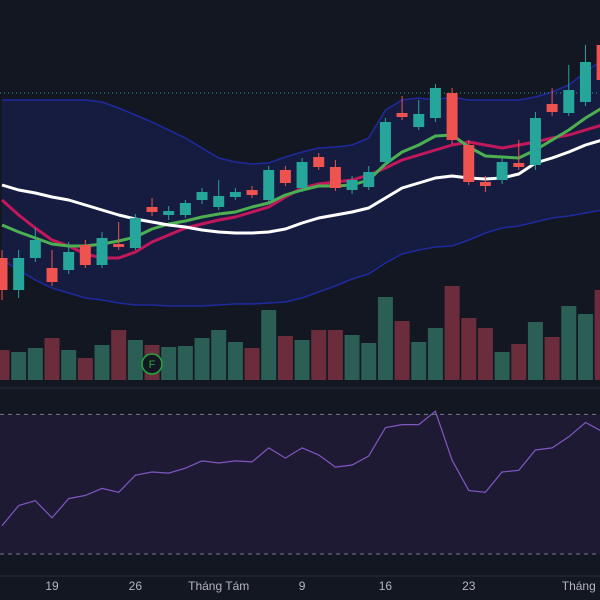 The image size is (600, 600). I want to click on time-axis: 19 26 Tháng Tám 9 16 23 Tháng, so click(320, 586).